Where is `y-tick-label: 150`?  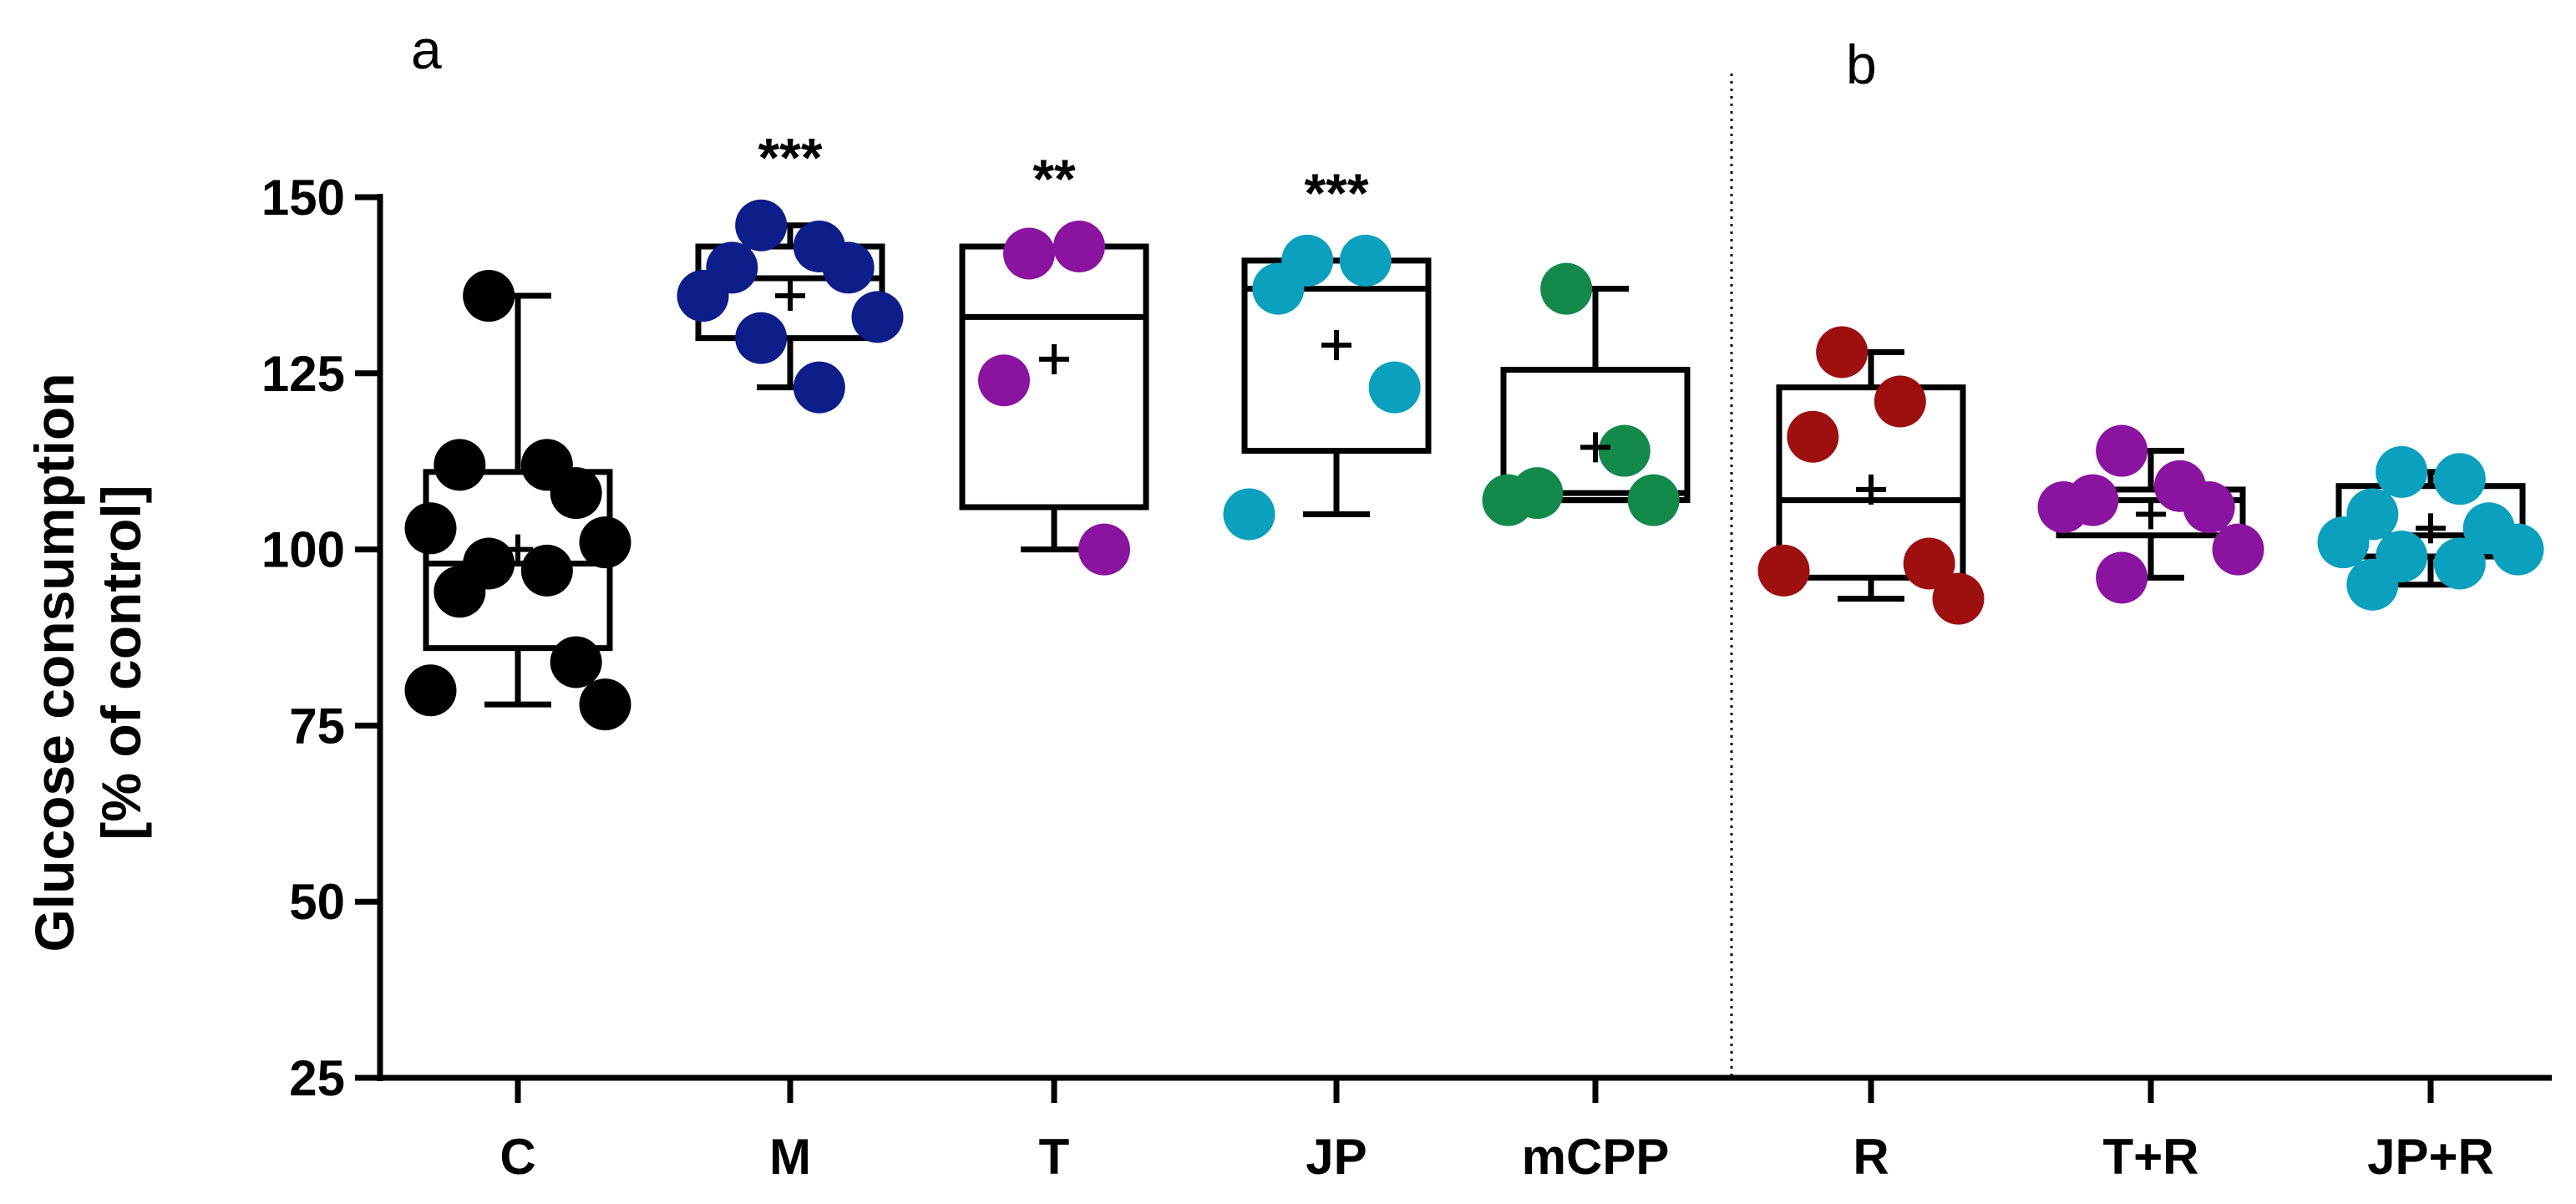 y-tick-label: 150 is located at coordinates (303, 198).